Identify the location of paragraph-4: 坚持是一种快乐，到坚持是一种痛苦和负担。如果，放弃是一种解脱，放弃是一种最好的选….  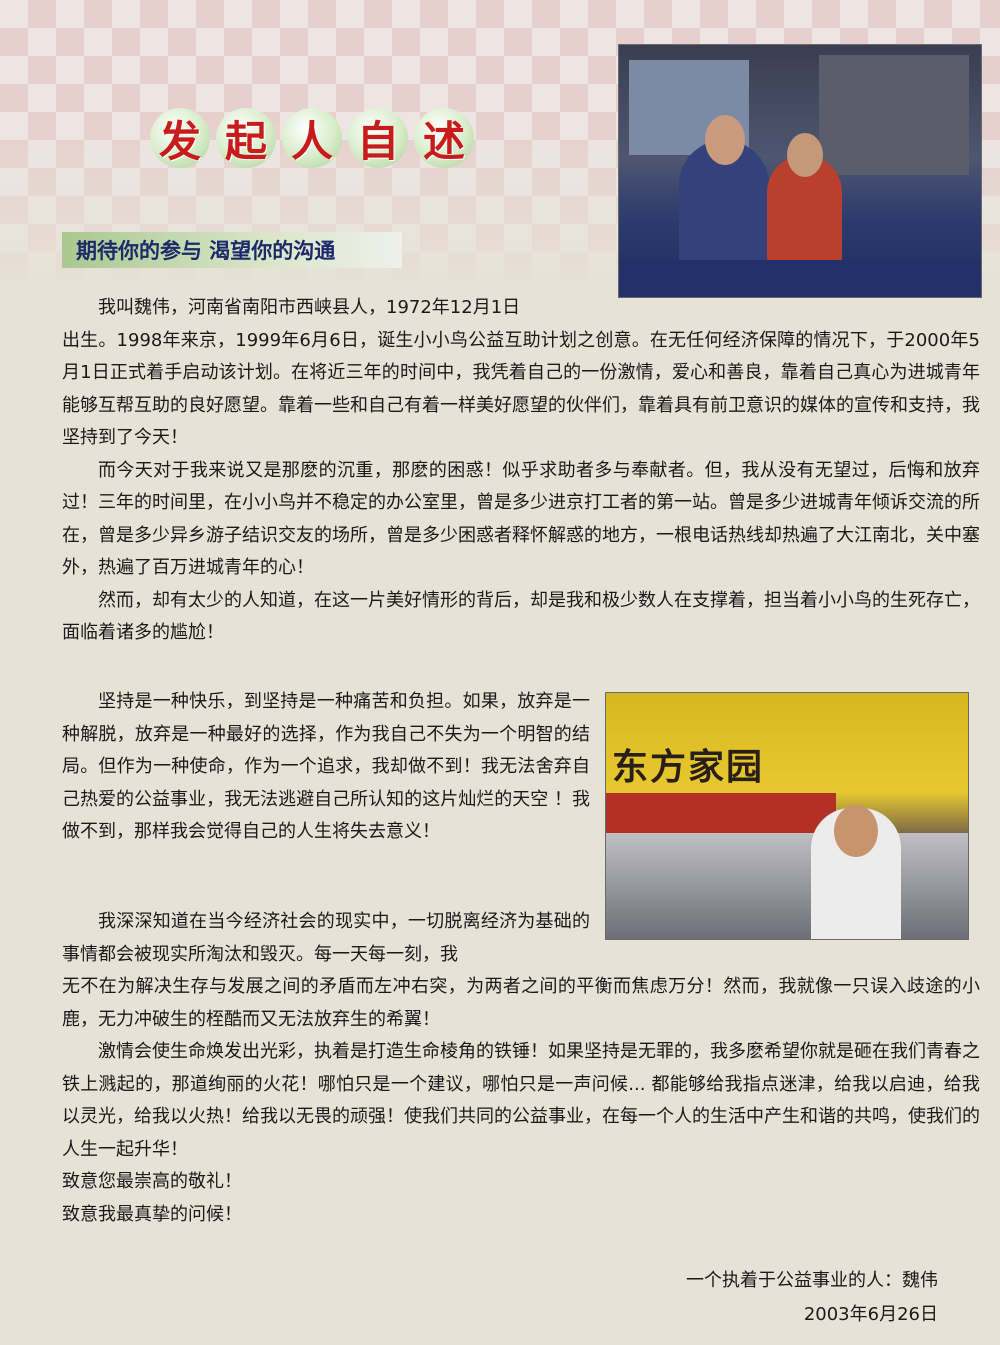
(326, 766).